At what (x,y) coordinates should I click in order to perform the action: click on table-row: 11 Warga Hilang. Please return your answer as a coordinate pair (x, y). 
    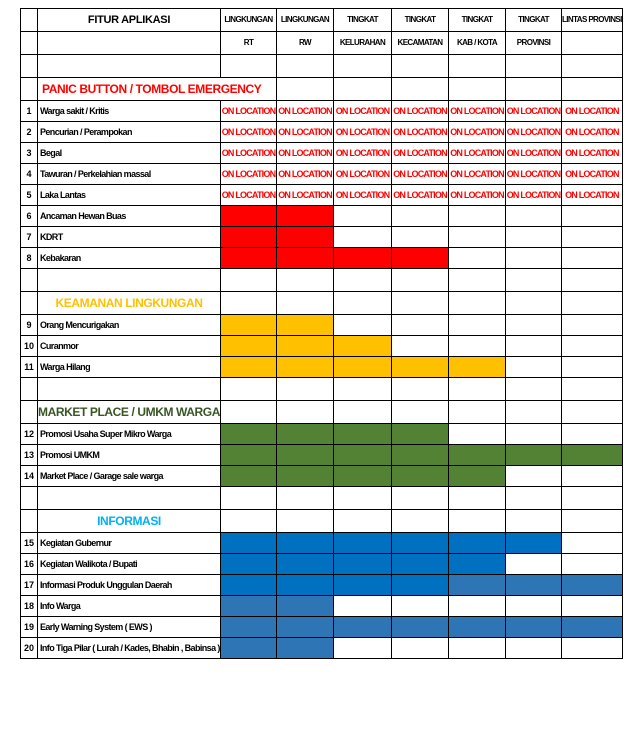
    Looking at the image, I should click on (321, 367).